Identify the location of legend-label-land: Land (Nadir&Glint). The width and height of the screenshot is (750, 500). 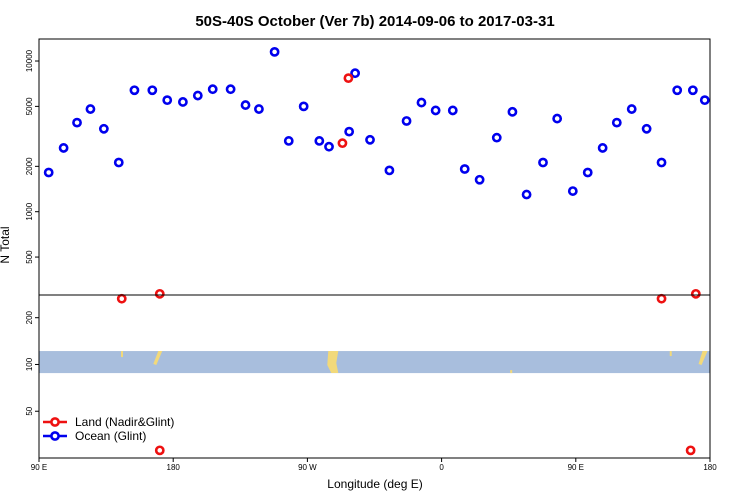
(124, 422).